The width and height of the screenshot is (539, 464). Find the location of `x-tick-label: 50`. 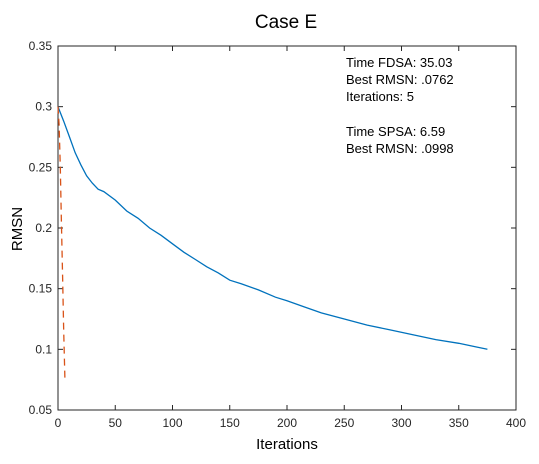

x-tick-label: 50 is located at coordinates (116, 423).